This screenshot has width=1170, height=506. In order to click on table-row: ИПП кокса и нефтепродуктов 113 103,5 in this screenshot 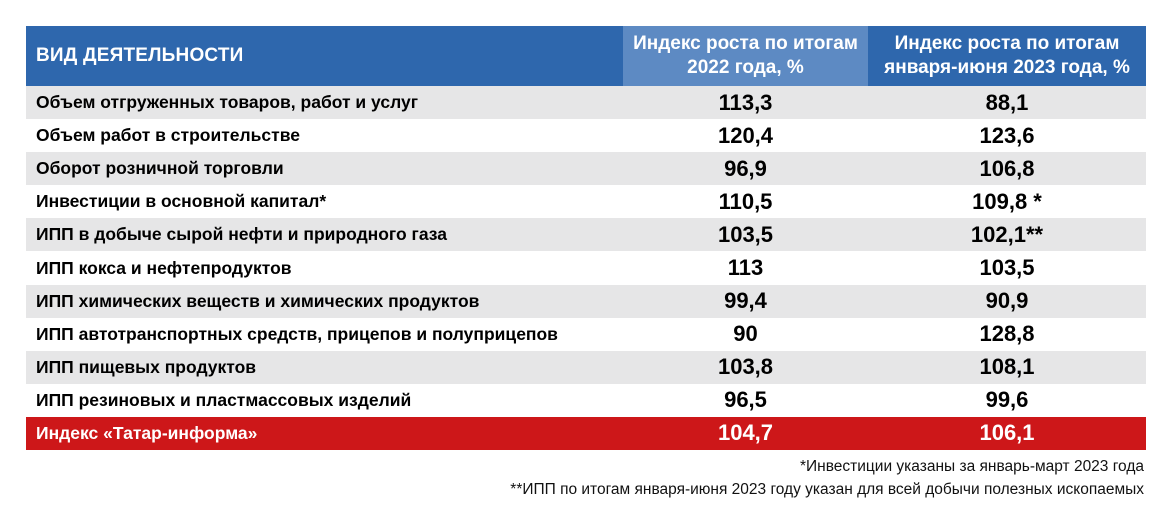, I will do `click(586, 267)`.